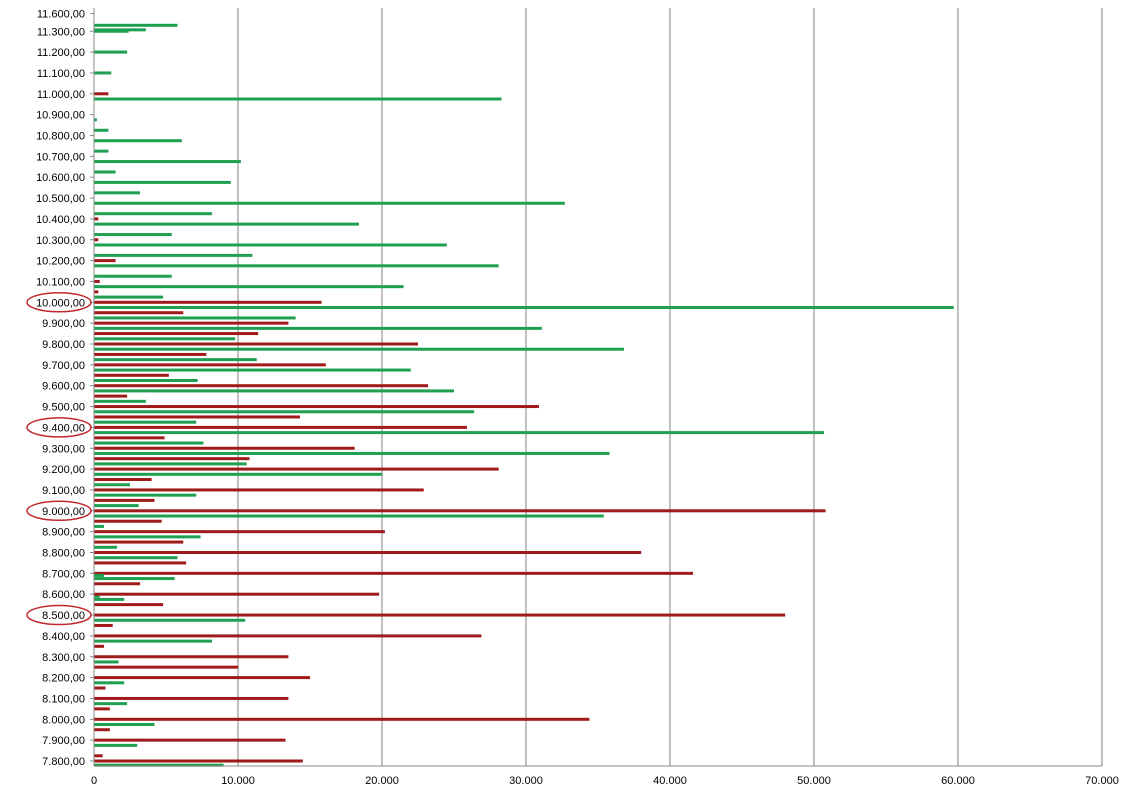 This screenshot has width=1133, height=793. I want to click on y-tick-label: 11.200,00, so click(61, 53).